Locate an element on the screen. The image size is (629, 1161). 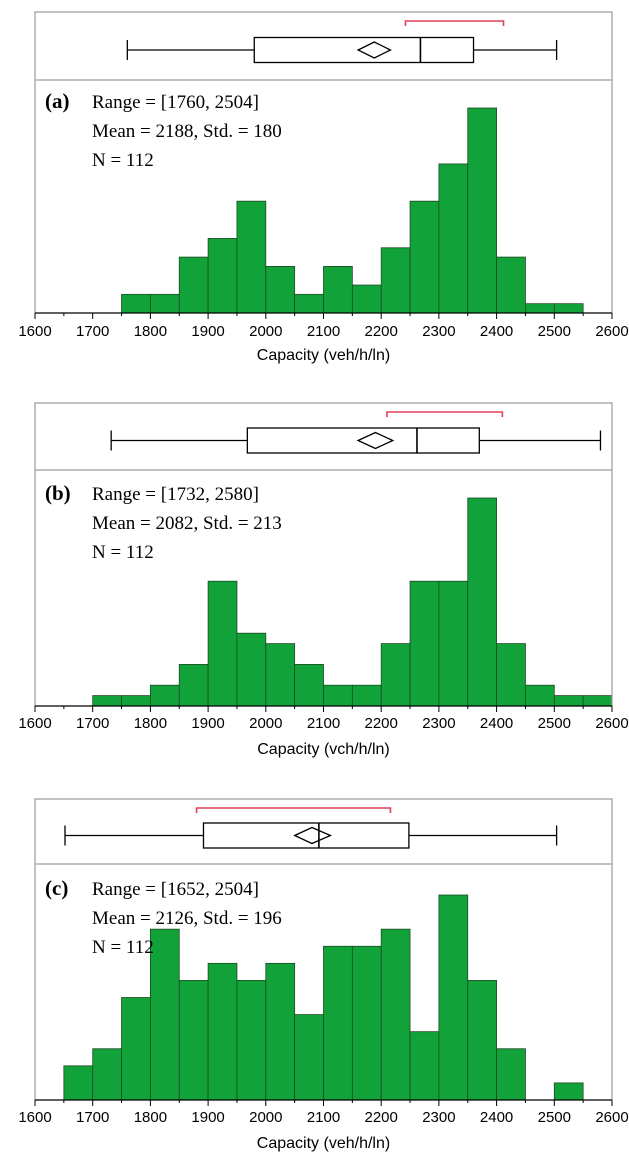
x-axis-title: Capacity (veh/h/ln) is located at coordinates (323, 1143).